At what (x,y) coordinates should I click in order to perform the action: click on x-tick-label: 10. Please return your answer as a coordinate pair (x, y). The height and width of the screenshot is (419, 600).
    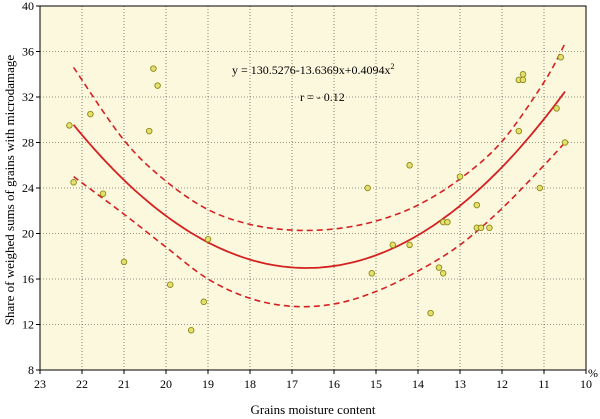
    Looking at the image, I should click on (586, 384).